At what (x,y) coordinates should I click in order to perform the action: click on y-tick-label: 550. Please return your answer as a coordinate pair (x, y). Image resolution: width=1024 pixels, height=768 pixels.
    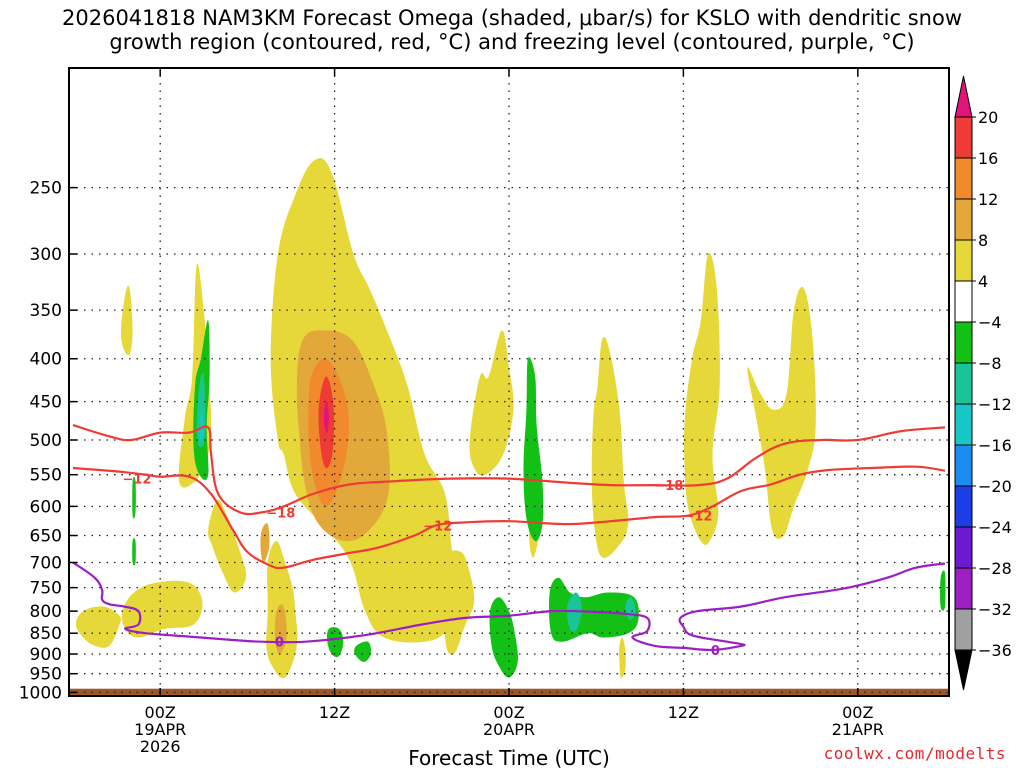
    Looking at the image, I should click on (46, 476).